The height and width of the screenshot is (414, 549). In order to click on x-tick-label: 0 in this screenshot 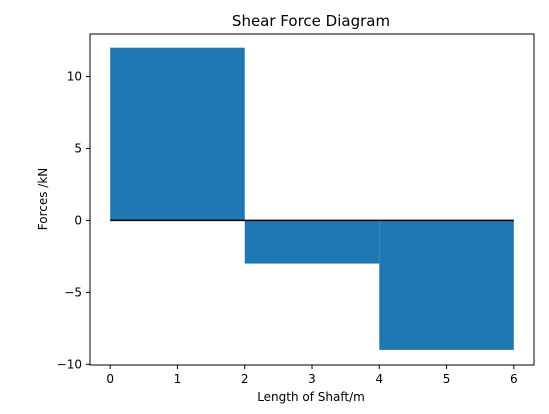, I will do `click(110, 379)`.